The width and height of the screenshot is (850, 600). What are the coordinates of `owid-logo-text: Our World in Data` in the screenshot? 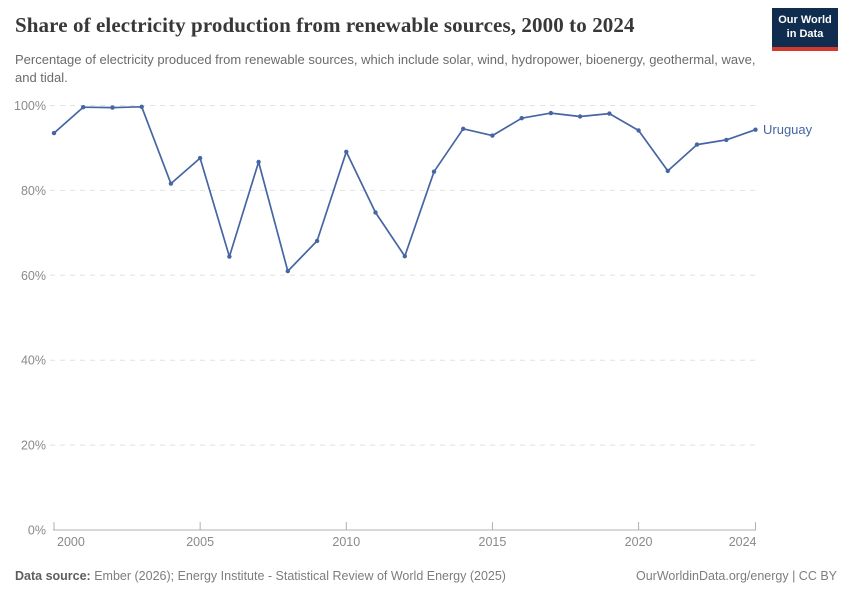 It's located at (805, 27).